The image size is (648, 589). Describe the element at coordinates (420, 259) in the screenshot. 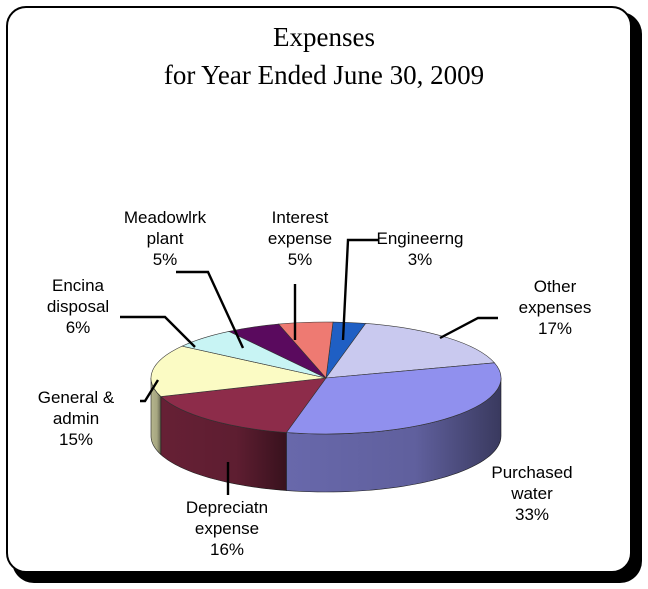

I see `slice-percent: 3%` at that location.